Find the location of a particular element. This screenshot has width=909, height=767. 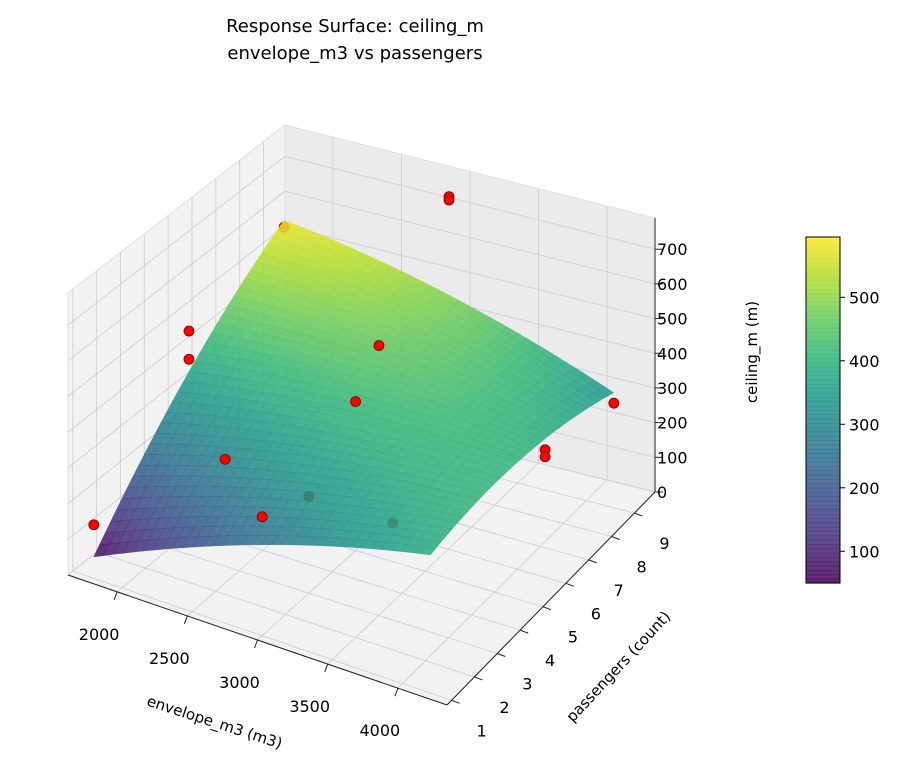

y-tick-label: 2 is located at coordinates (504, 707).